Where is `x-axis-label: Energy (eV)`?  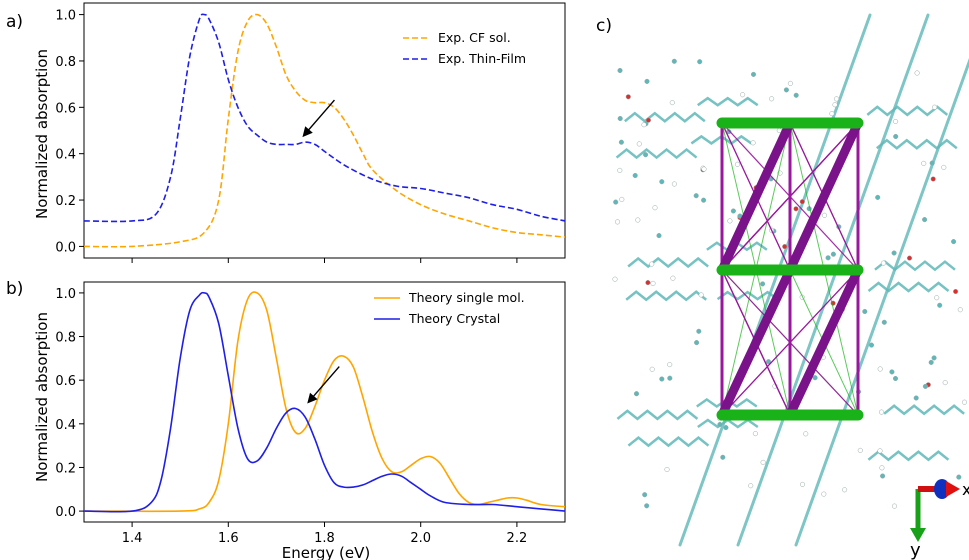 x-axis-label: Energy (eV) is located at coordinates (326, 552).